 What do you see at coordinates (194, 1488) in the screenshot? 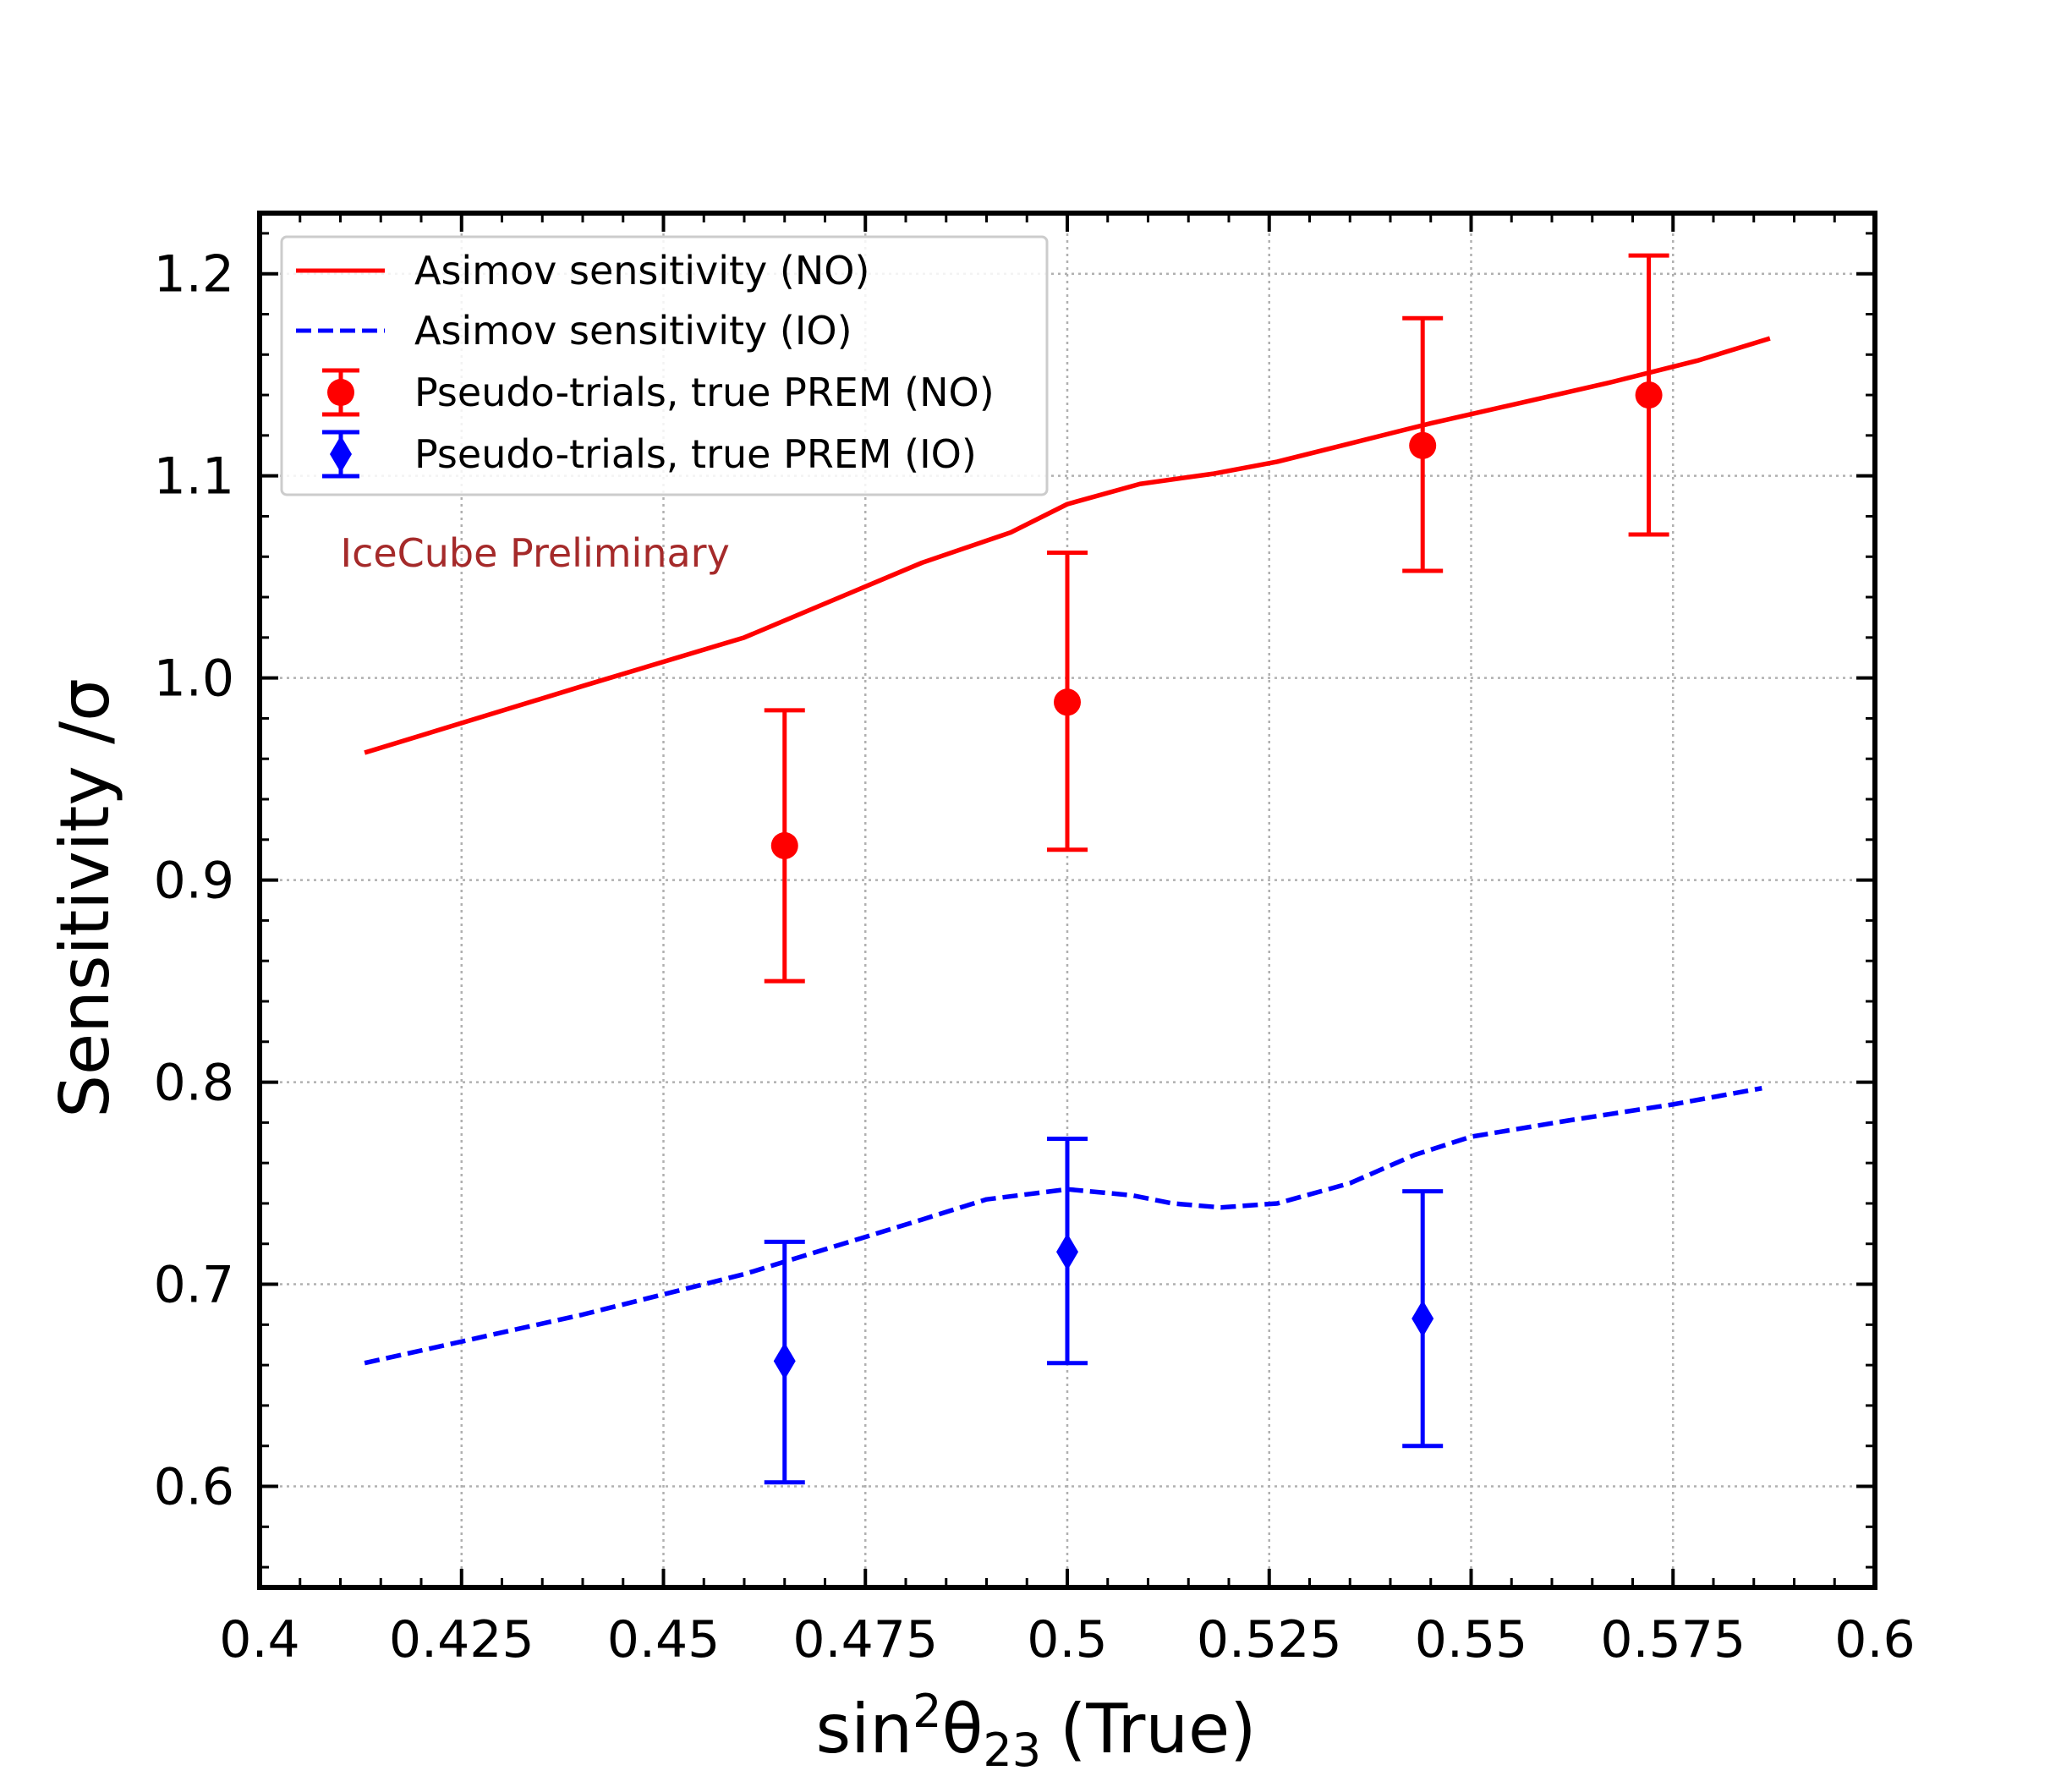
I see `y-tick-label: 0.6` at bounding box center [194, 1488].